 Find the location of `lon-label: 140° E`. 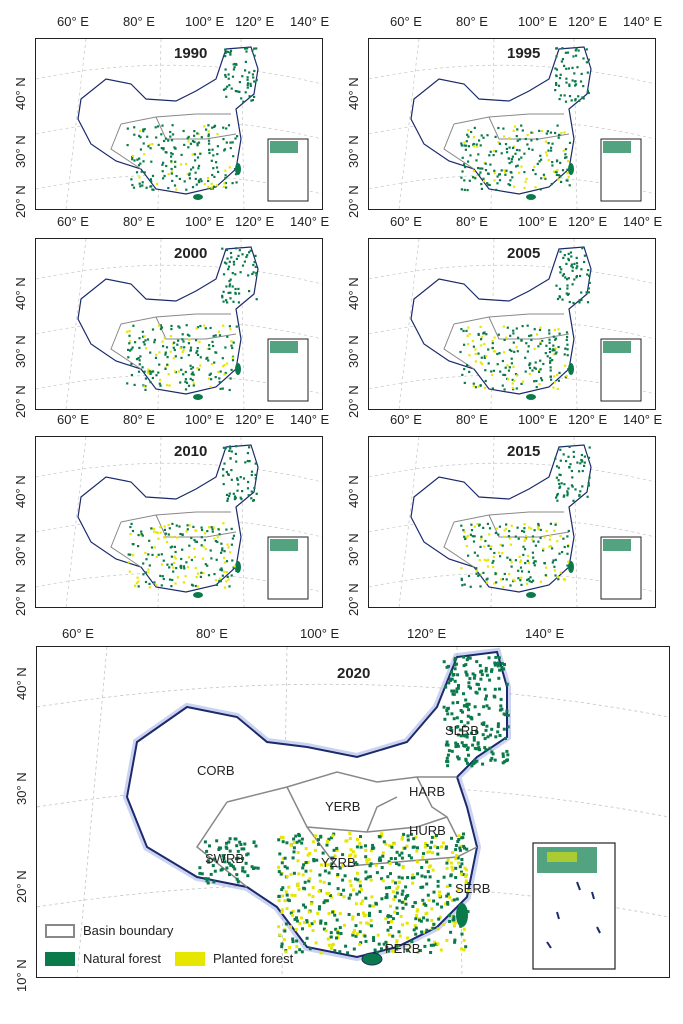

lon-label: 140° E is located at coordinates (643, 221).